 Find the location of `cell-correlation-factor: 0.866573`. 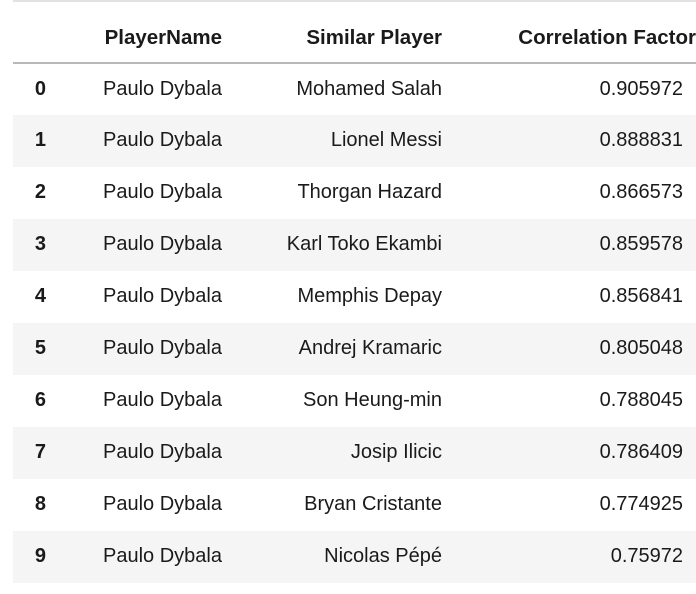

cell-correlation-factor: 0.866573 is located at coordinates (641, 192).